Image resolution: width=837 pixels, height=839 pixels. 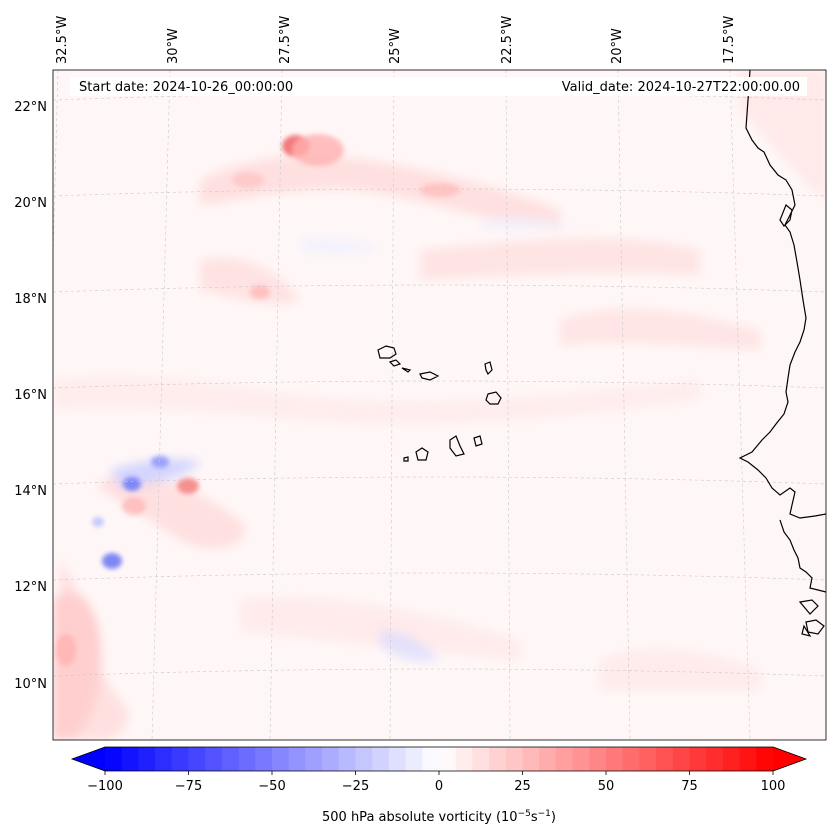 What do you see at coordinates (681, 87) in the screenshot?
I see `valid-date-text: Valid_date: 2024-10-27T22:00:00.00` at bounding box center [681, 87].